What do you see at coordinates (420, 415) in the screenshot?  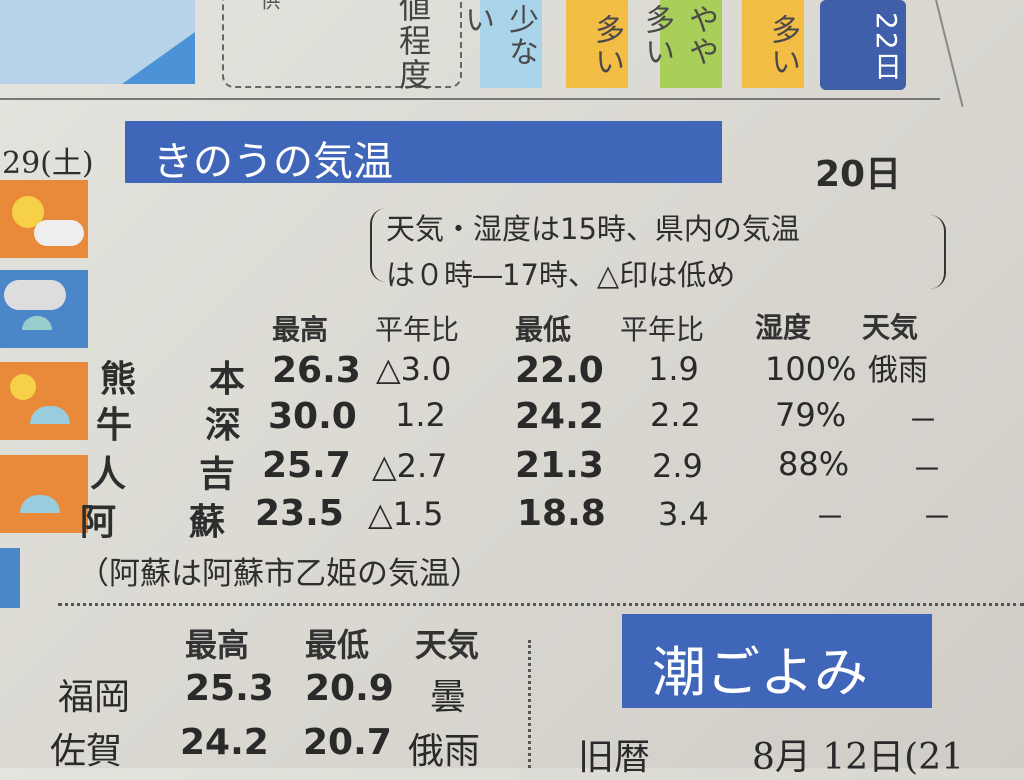 I see `max-diff: 1.2` at bounding box center [420, 415].